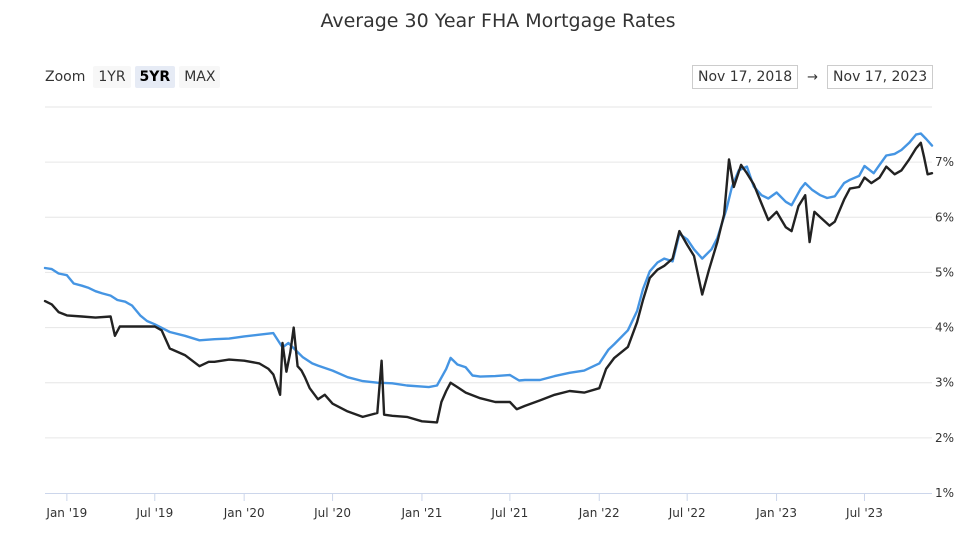 This screenshot has height=536, width=976. Describe the element at coordinates (66, 513) in the screenshot. I see `x-tick-label: Jan '19` at that location.